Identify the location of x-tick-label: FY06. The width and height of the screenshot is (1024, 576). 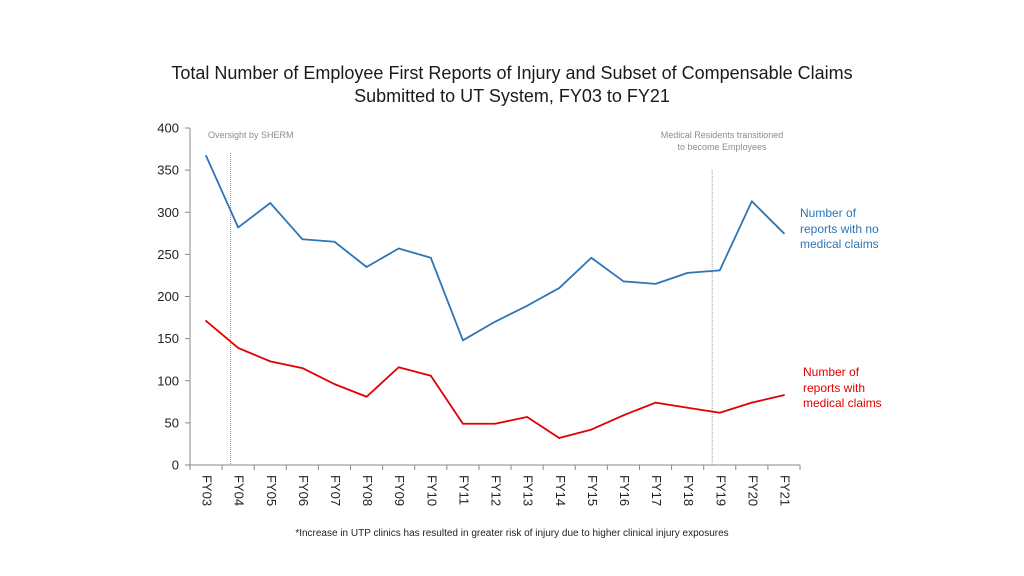
(303, 490).